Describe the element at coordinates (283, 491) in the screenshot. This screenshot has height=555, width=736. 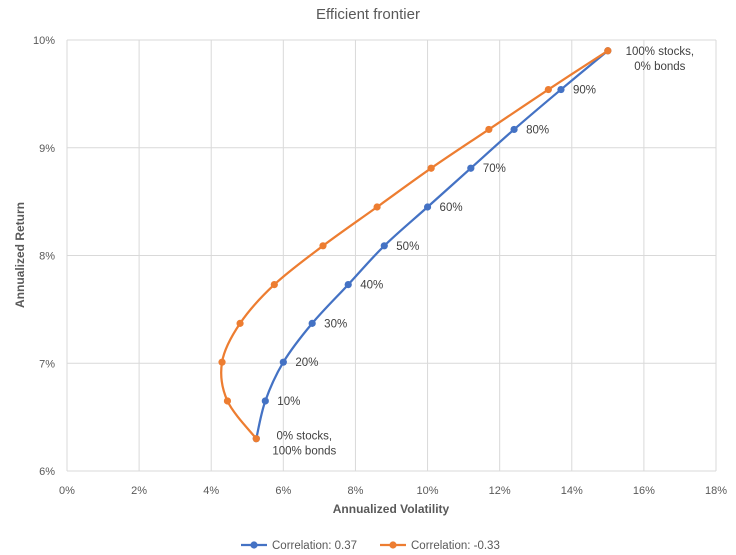
I see `x-tick-label: 6%` at that location.